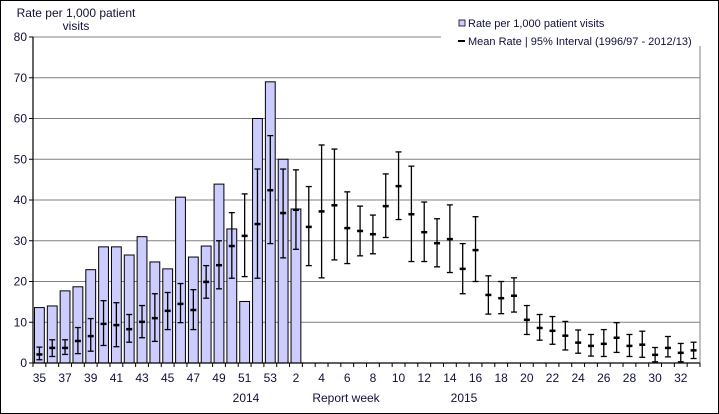 The image size is (719, 414). I want to click on x-tick-label: 12, so click(425, 378).